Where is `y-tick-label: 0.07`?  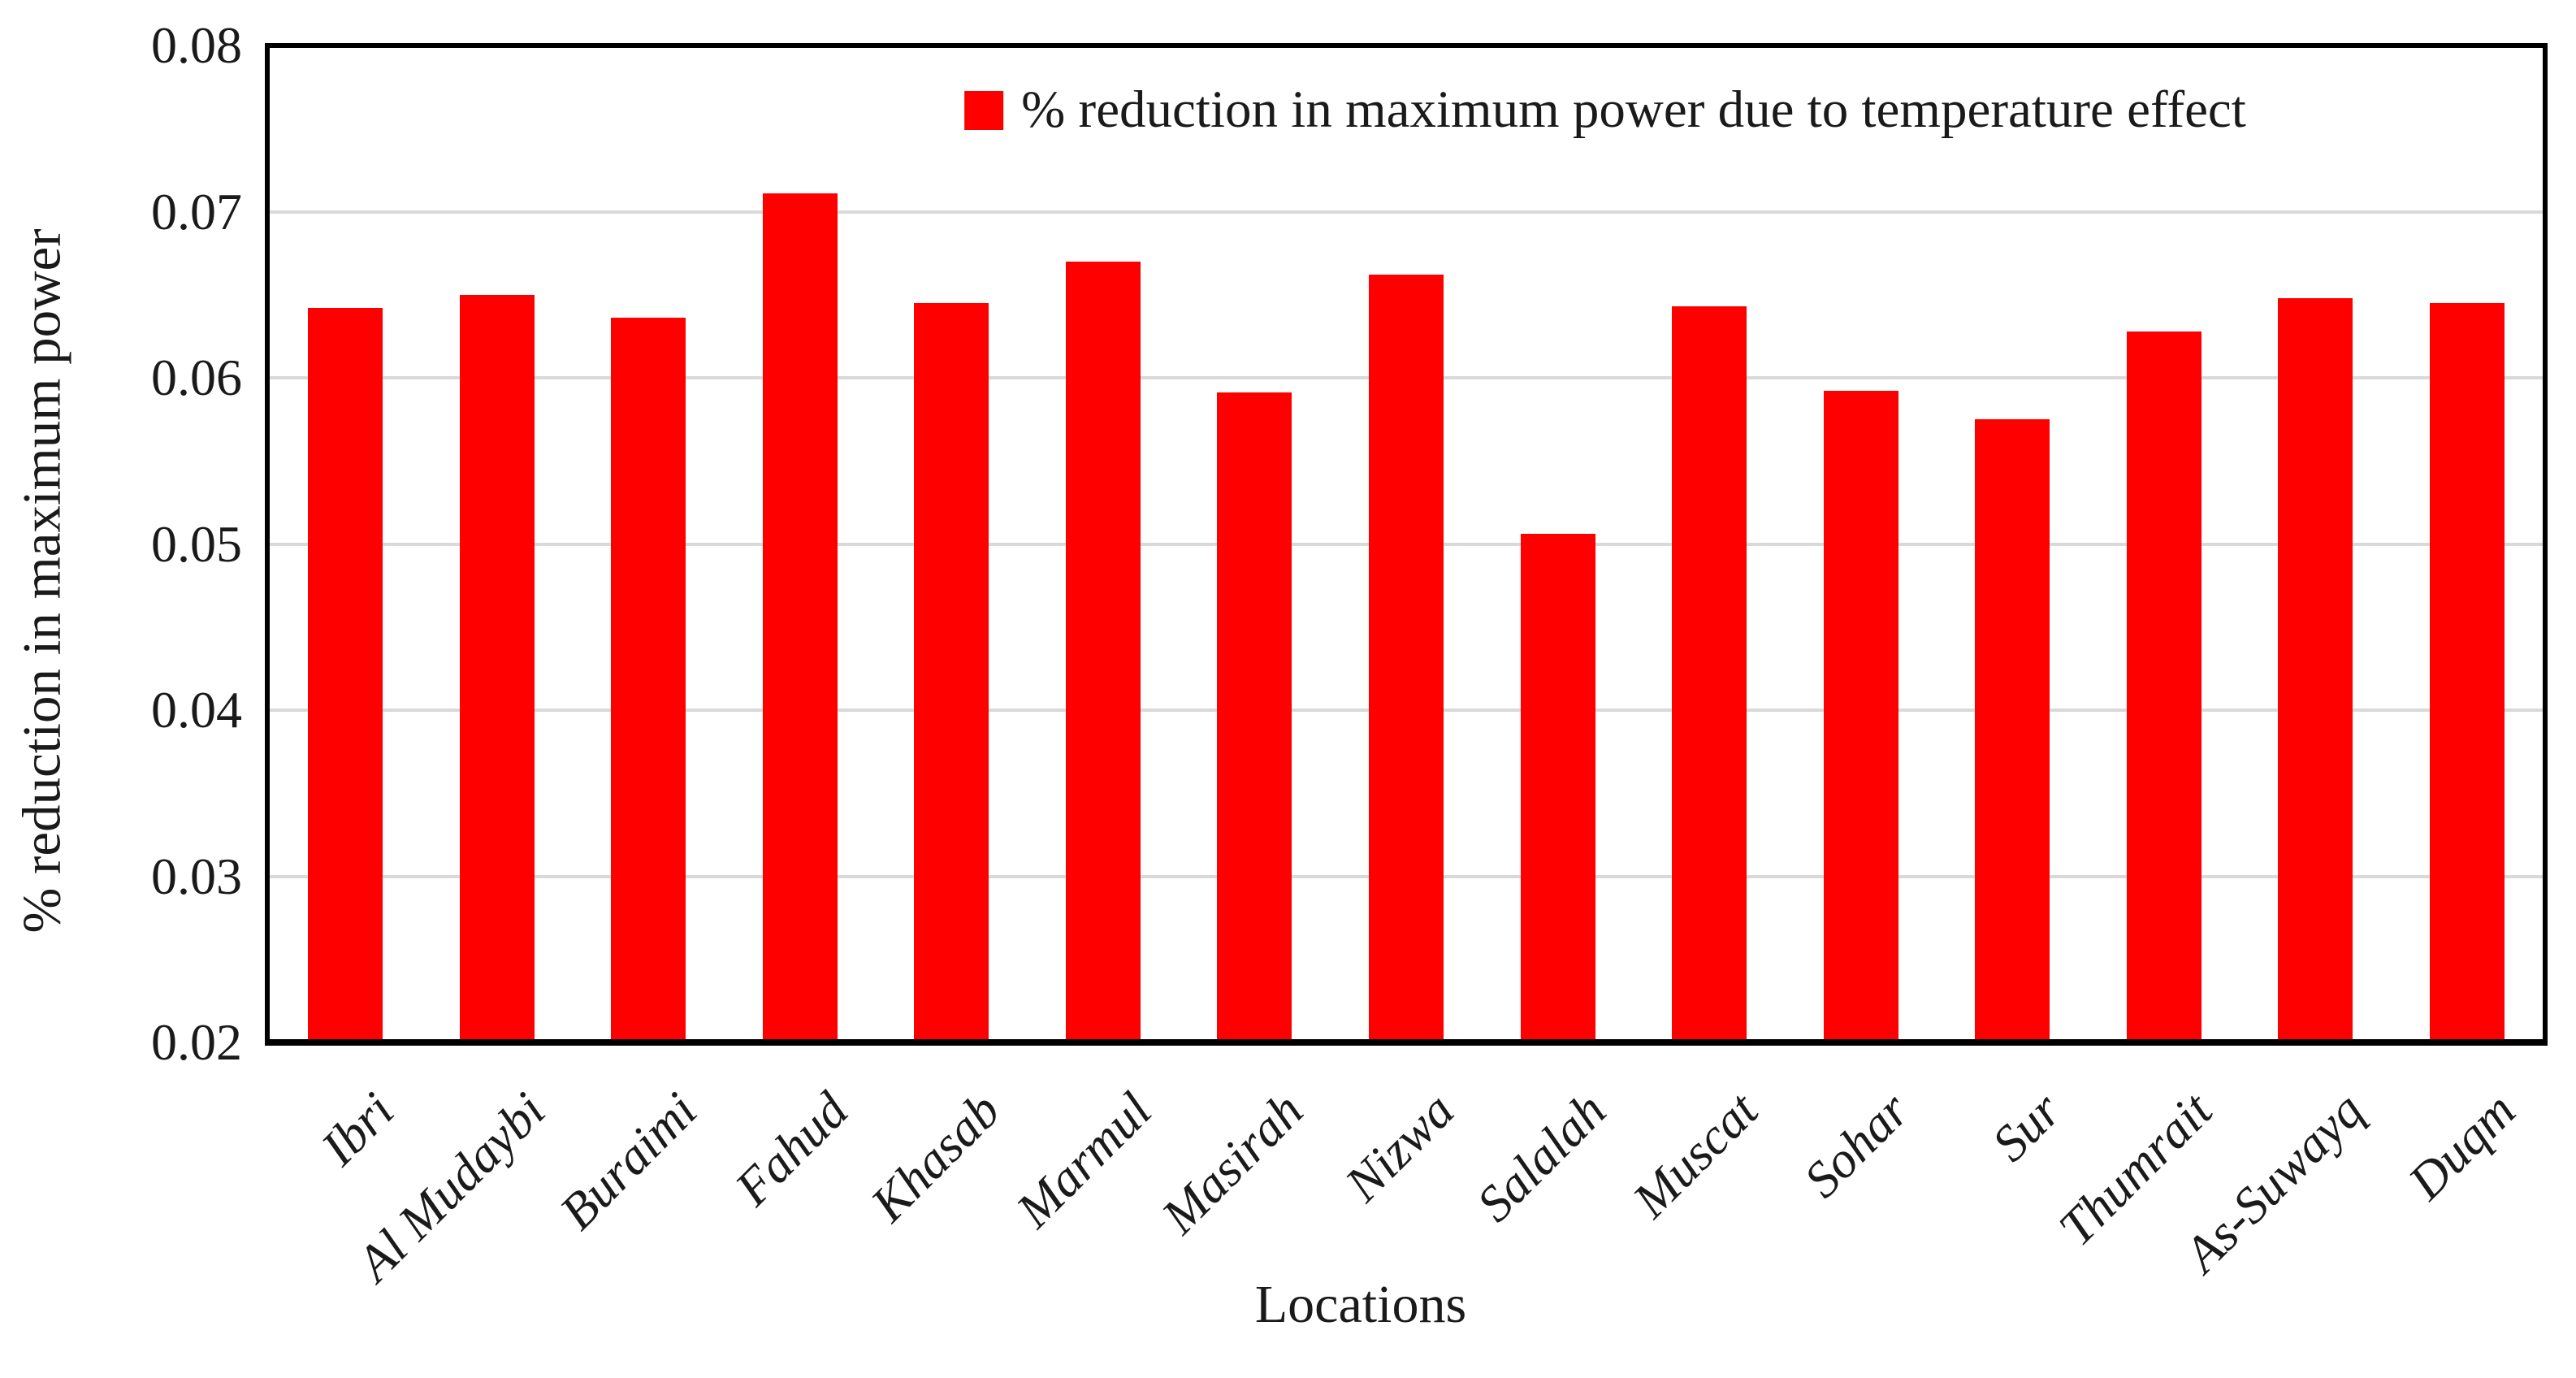
y-tick-label: 0.07 is located at coordinates (196, 211).